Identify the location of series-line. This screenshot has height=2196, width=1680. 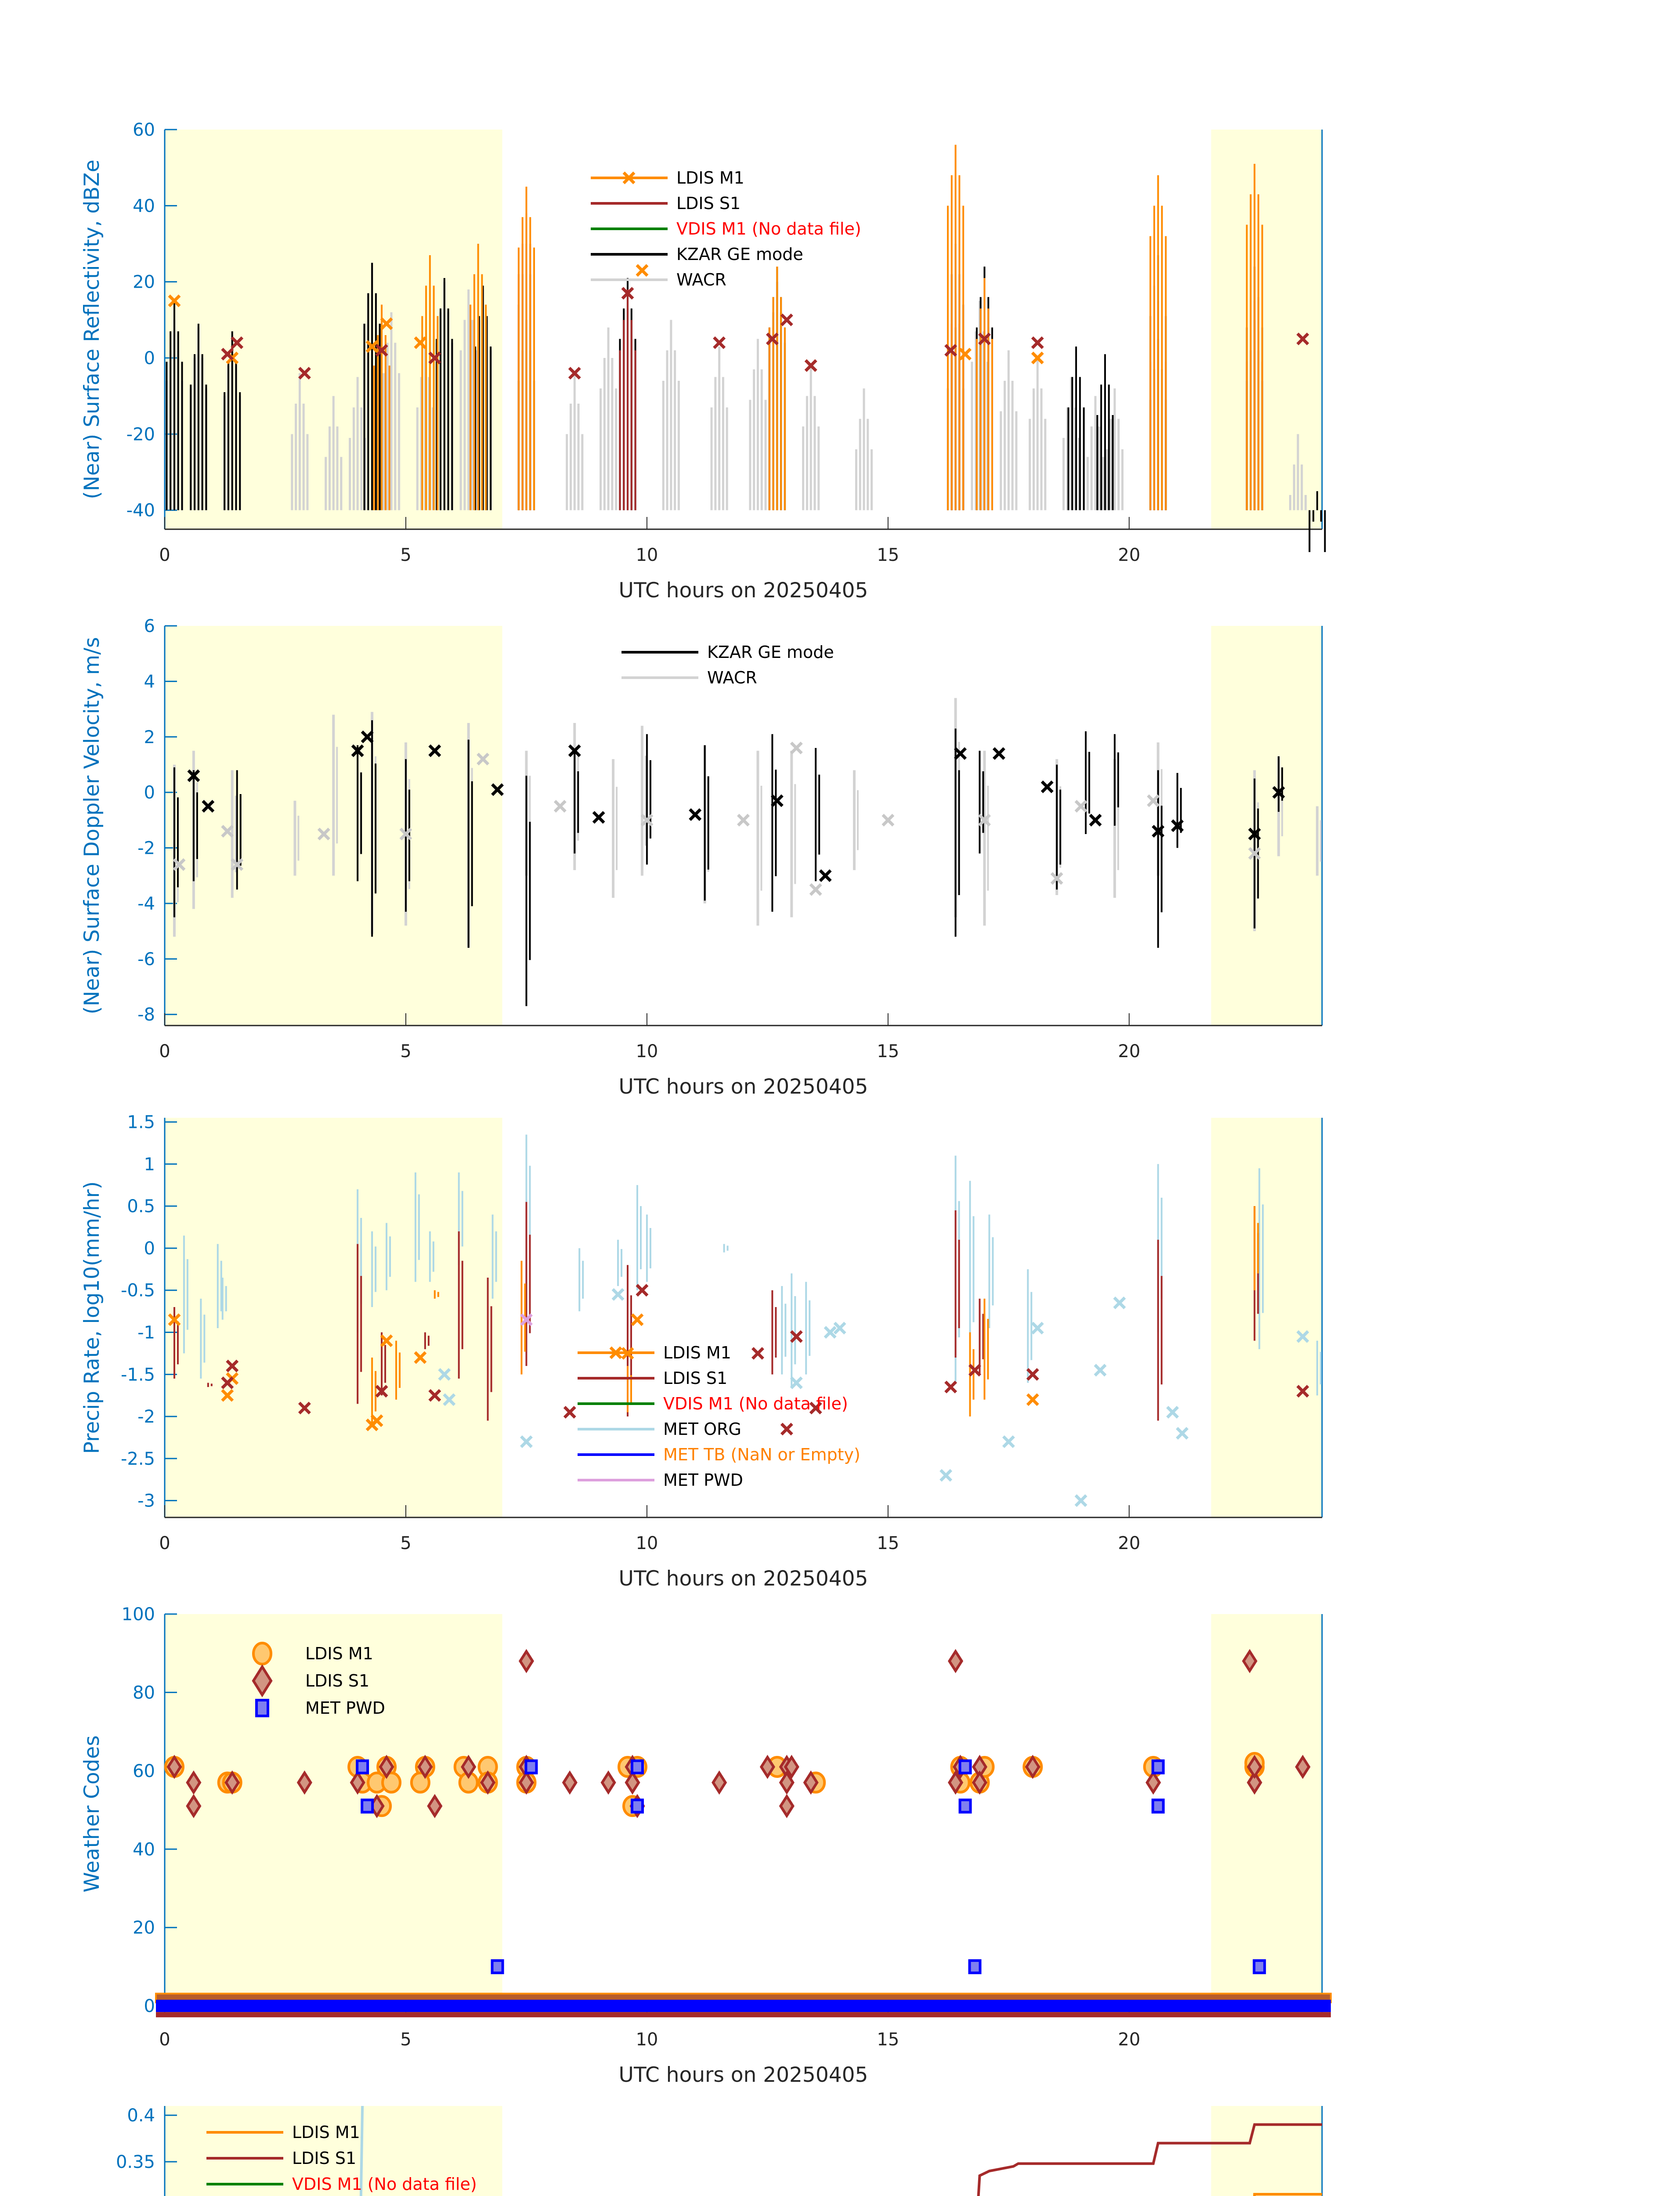
(1150, 2159).